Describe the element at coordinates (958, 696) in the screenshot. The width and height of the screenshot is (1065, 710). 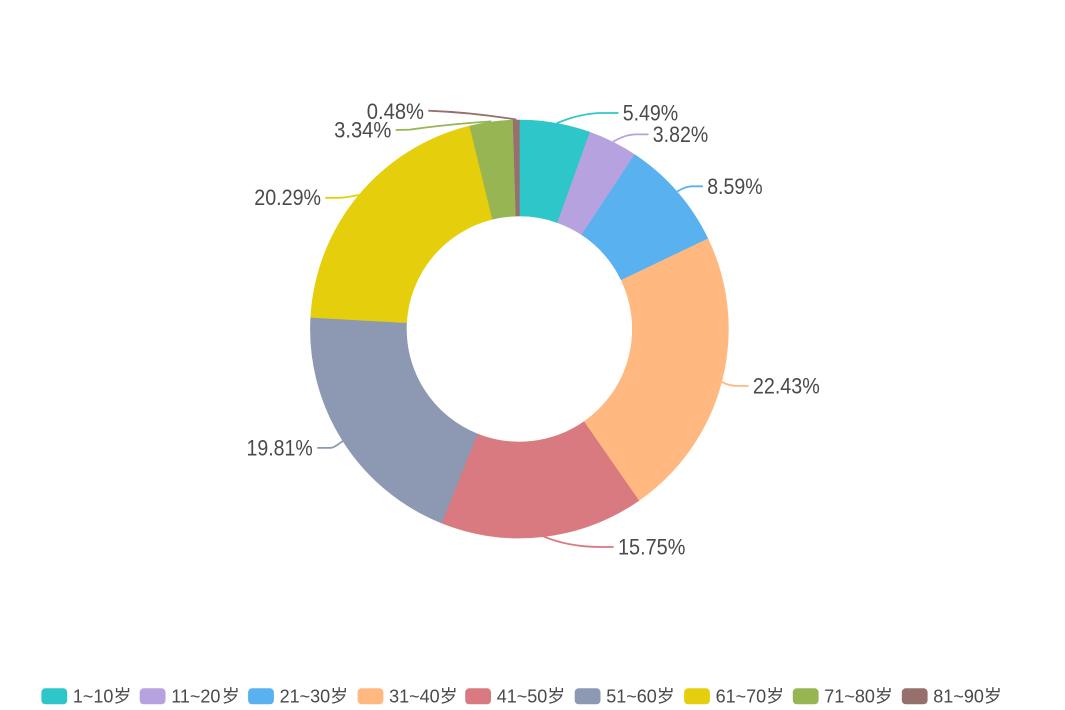
I see `svg-text: 81~90` at that location.